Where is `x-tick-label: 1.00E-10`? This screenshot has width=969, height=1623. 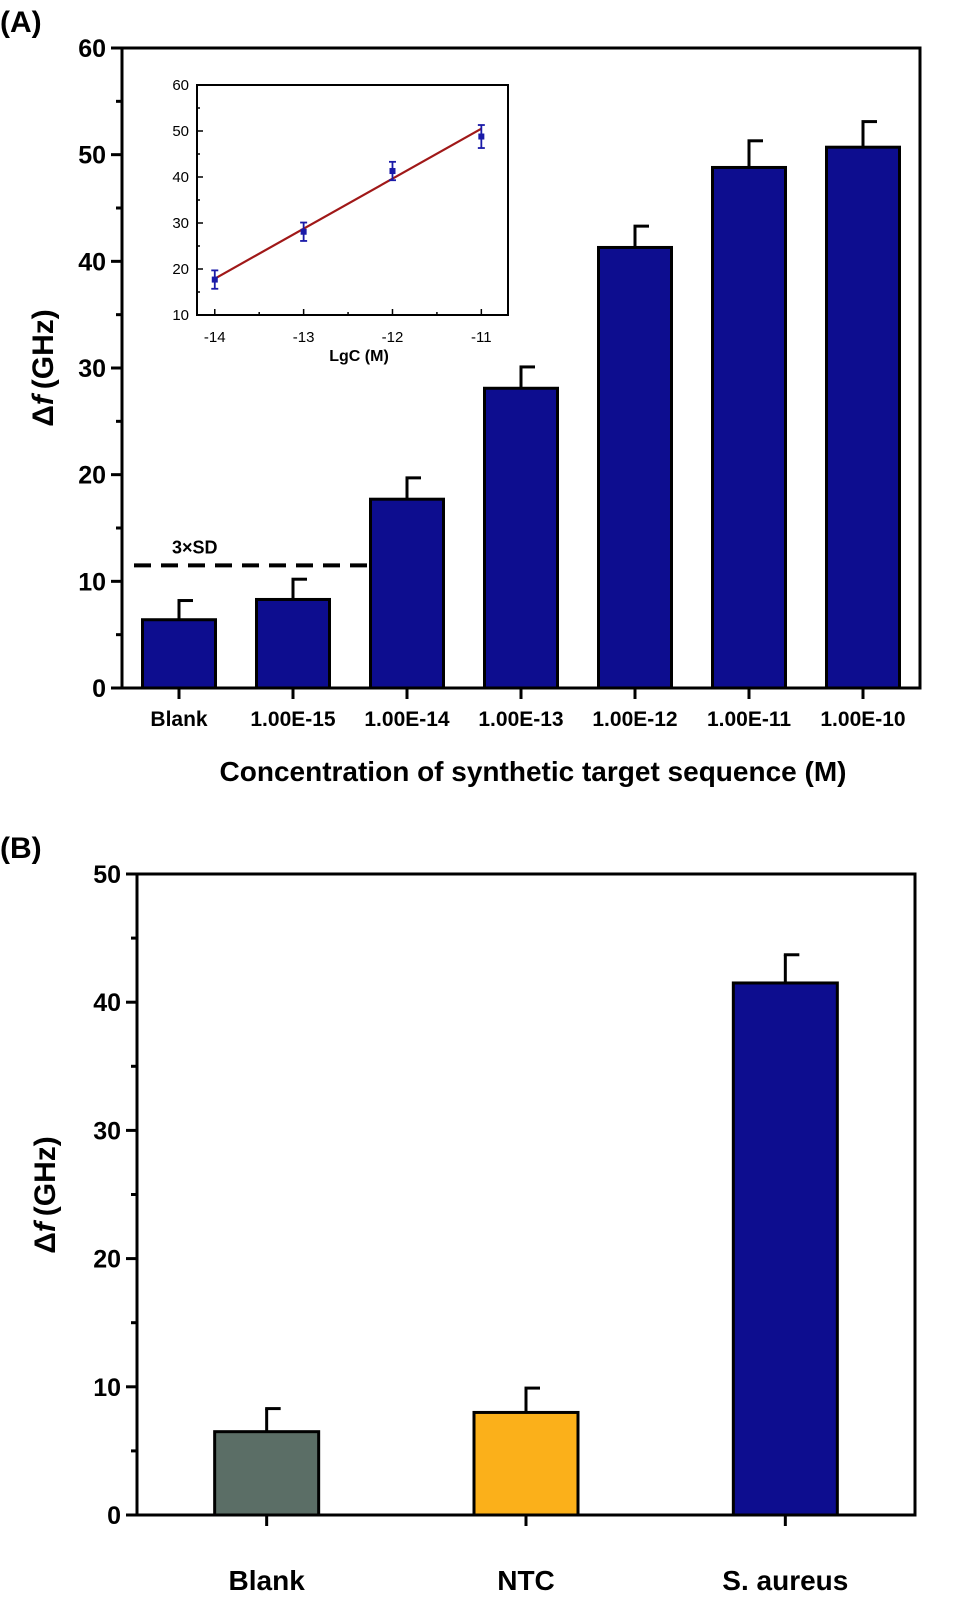 x-tick-label: 1.00E-10 is located at coordinates (862, 719).